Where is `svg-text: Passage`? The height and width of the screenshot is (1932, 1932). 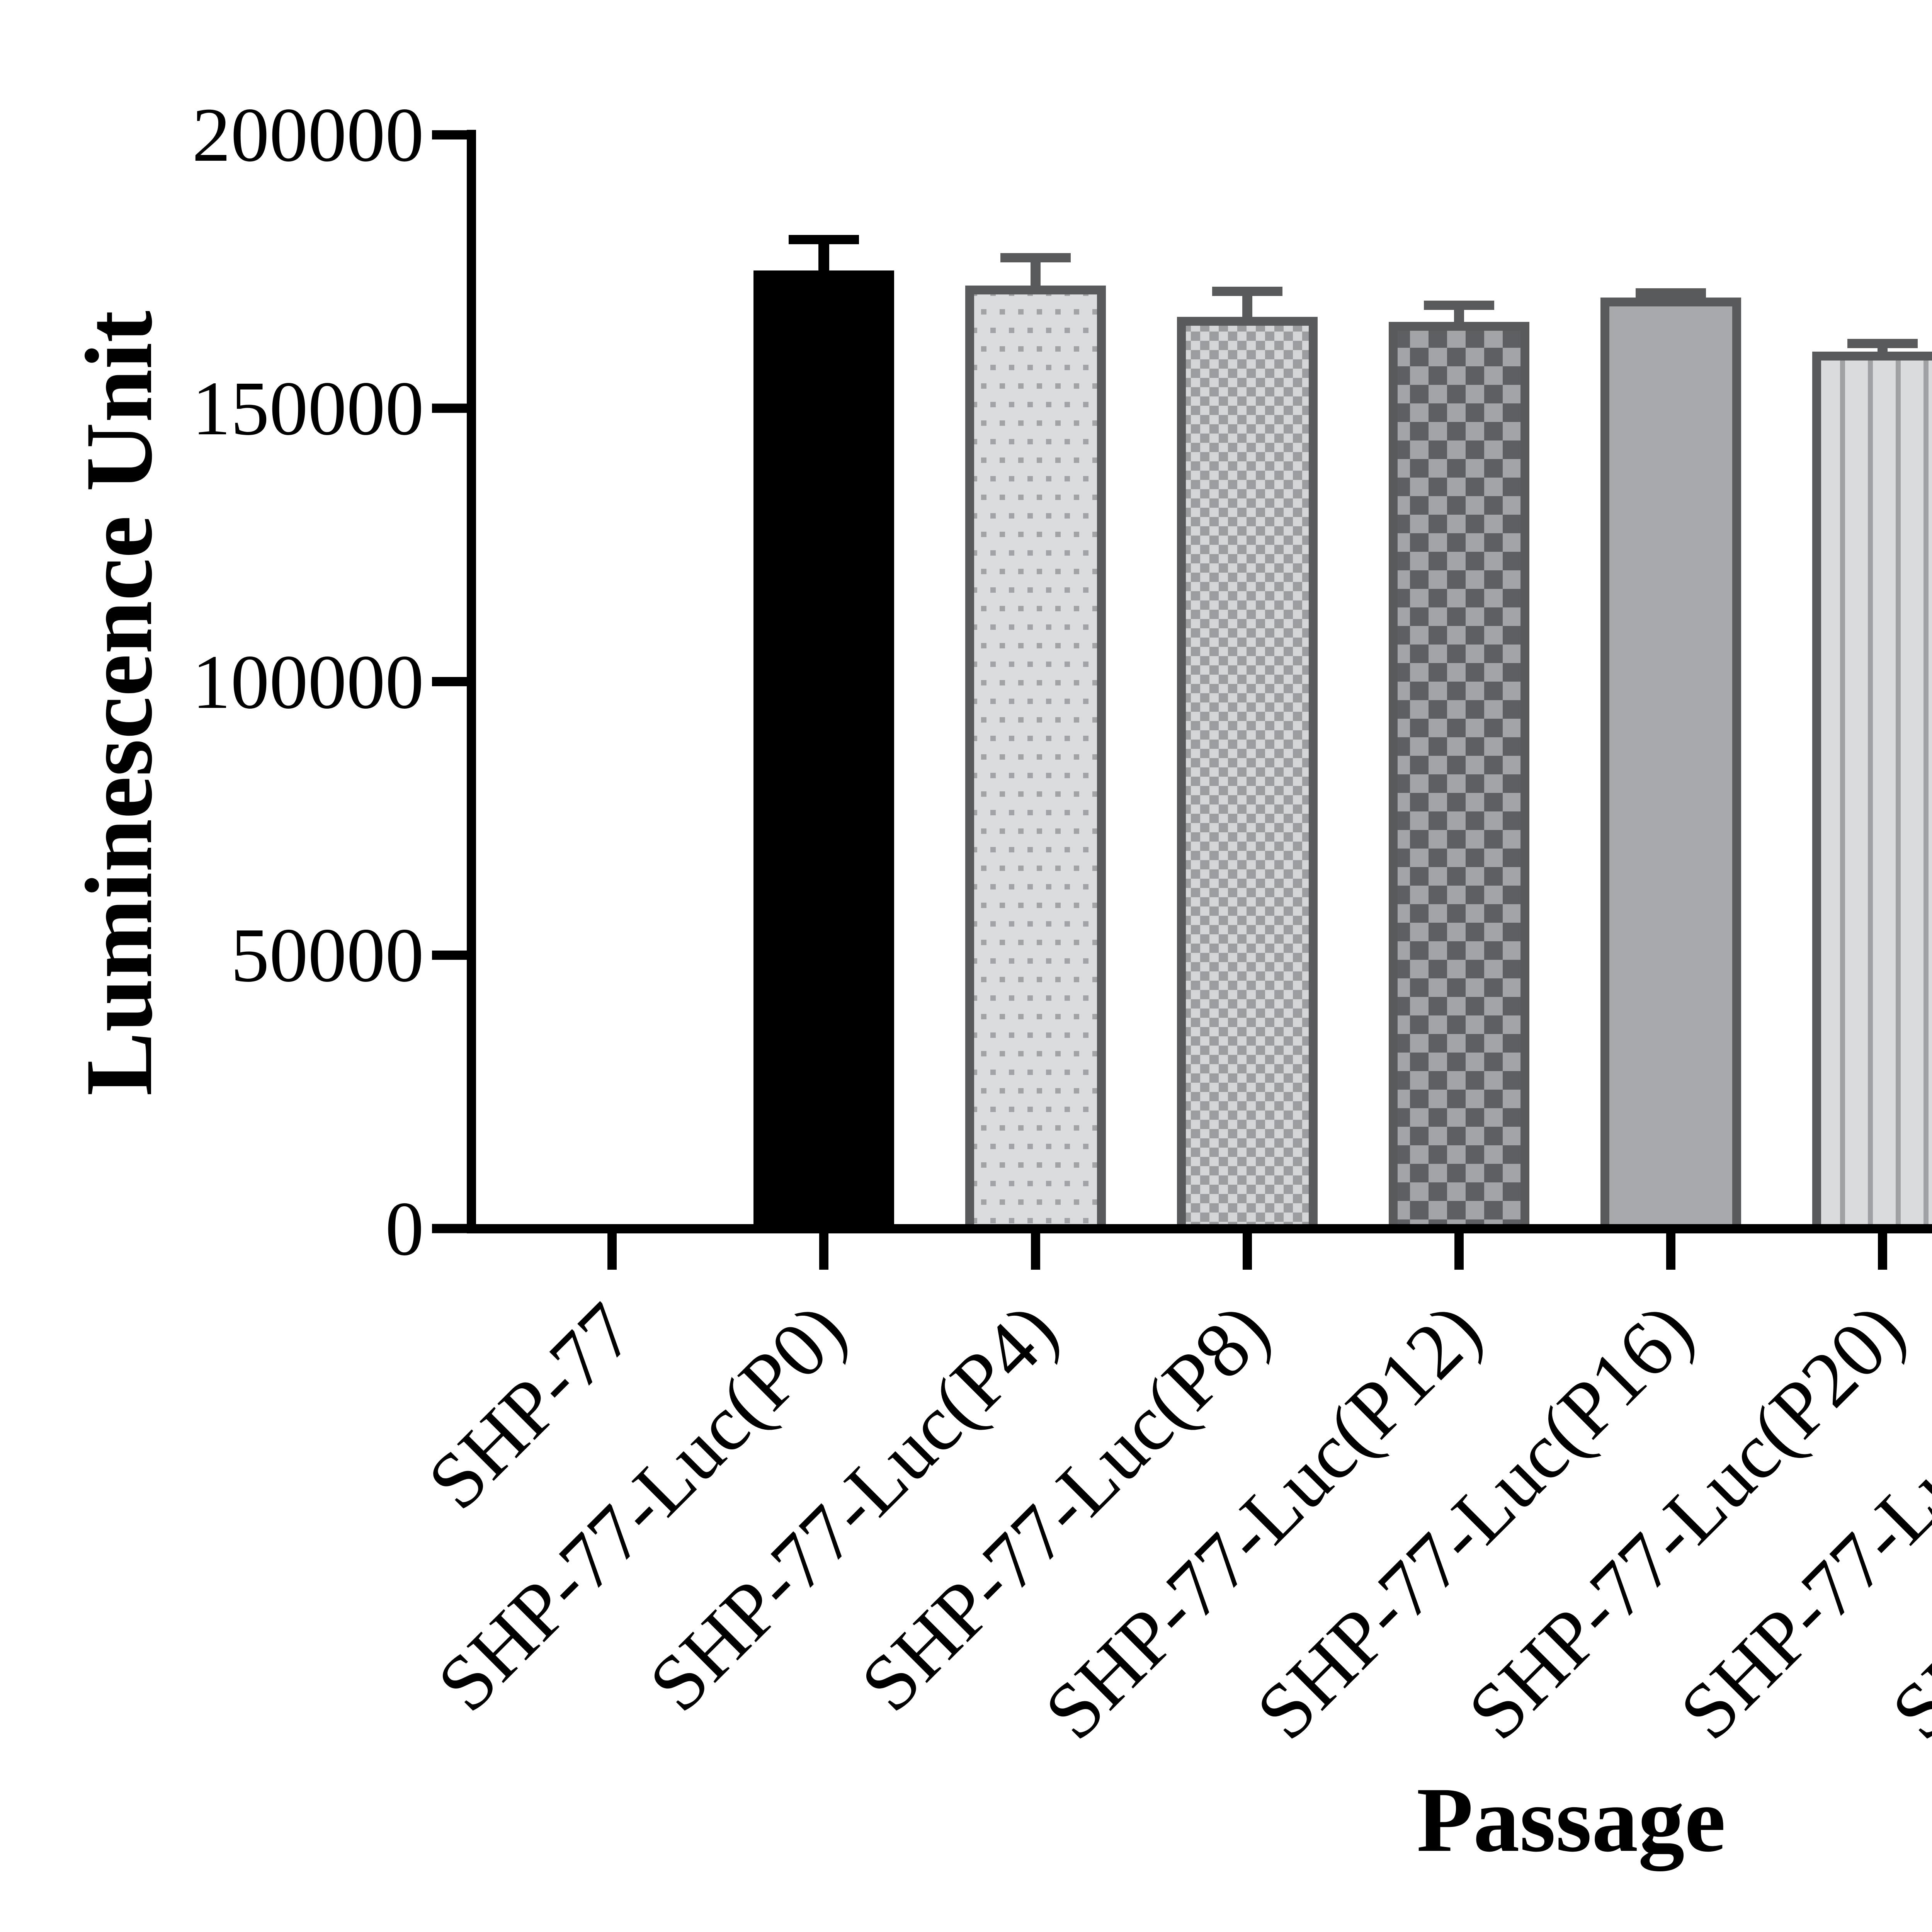 svg-text: Passage is located at coordinates (1572, 1820).